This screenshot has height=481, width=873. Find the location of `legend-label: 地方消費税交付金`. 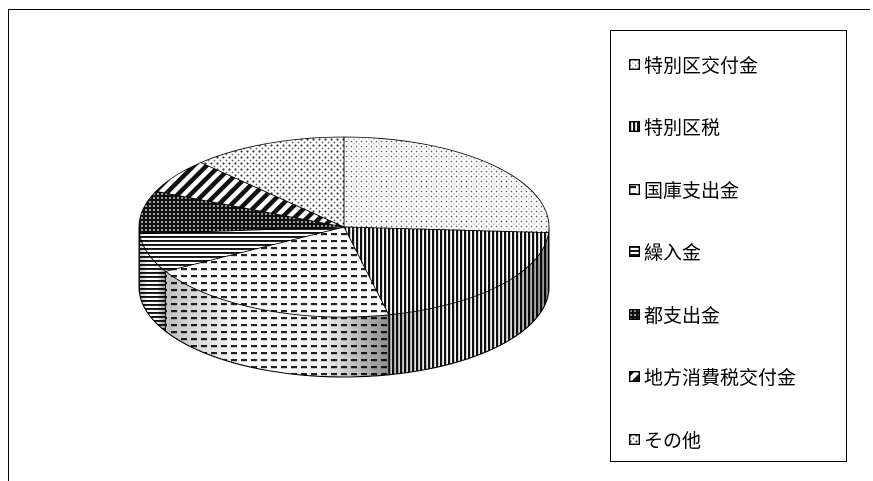

legend-label: 地方消費税交付金 is located at coordinates (720, 378).